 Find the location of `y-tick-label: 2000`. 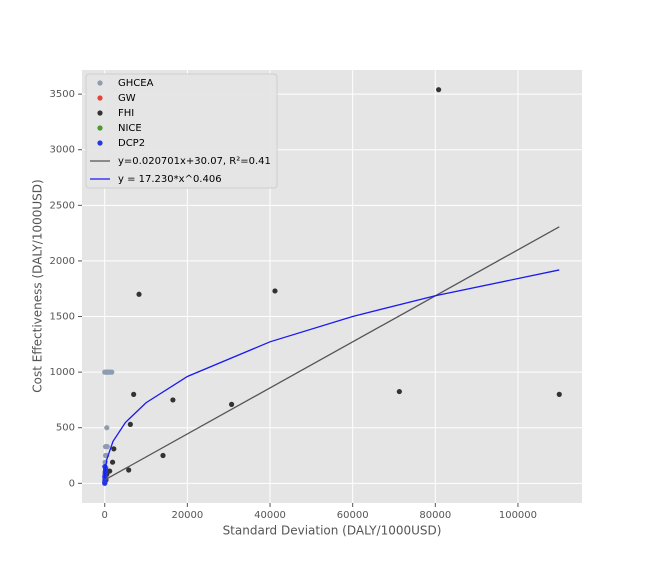

y-tick-label: 2000 is located at coordinates (62, 261).